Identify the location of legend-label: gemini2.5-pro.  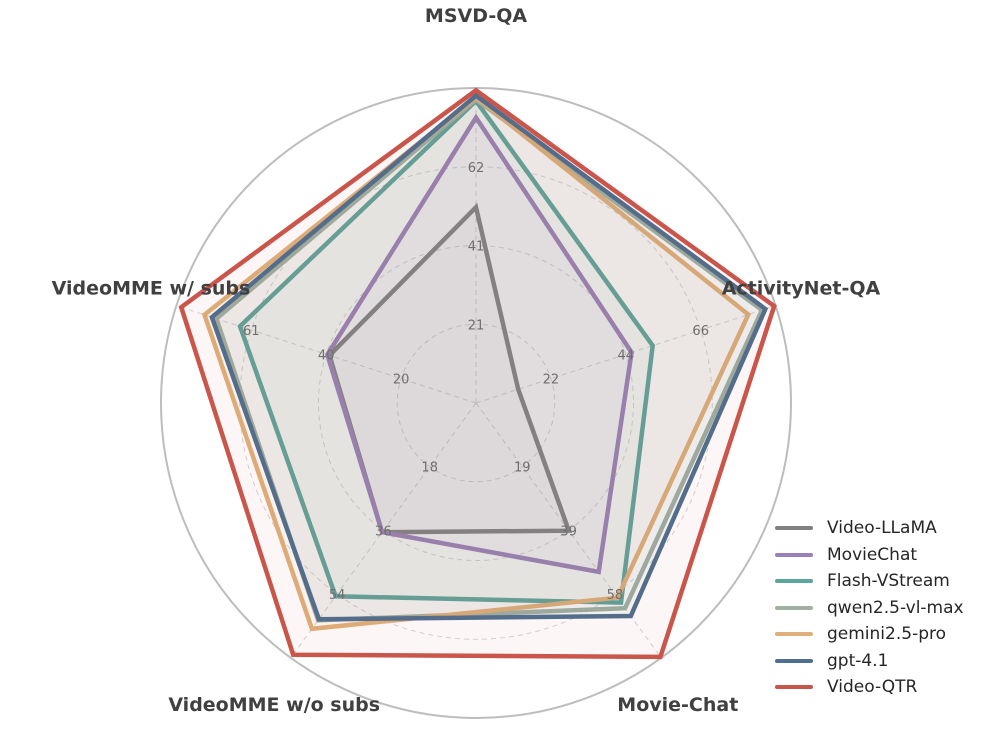
(887, 634).